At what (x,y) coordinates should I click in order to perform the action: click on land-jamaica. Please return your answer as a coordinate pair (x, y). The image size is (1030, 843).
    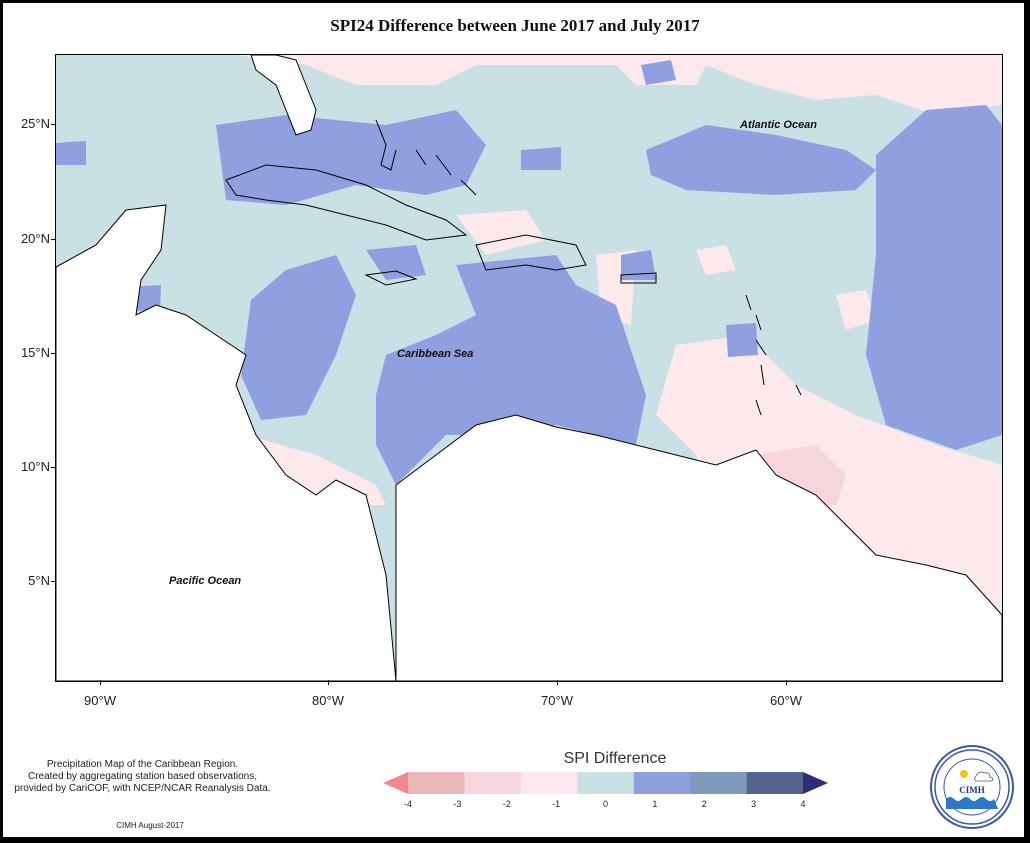
    Looking at the image, I should click on (391, 278).